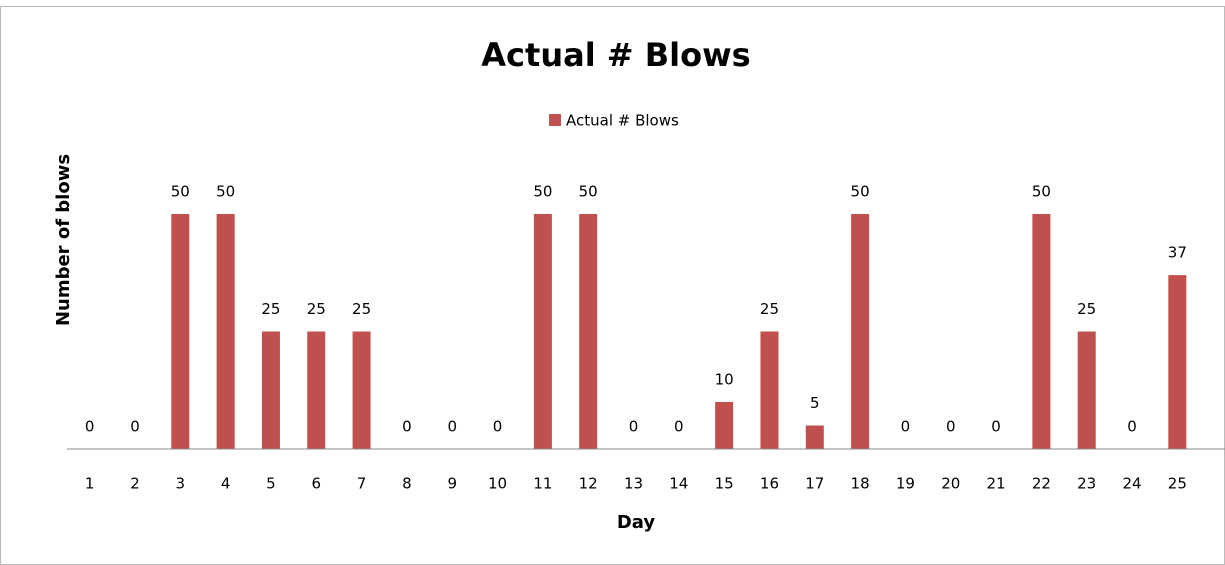 This screenshot has height=565, width=1225. What do you see at coordinates (588, 484) in the screenshot?
I see `x-tick-label: 12` at bounding box center [588, 484].